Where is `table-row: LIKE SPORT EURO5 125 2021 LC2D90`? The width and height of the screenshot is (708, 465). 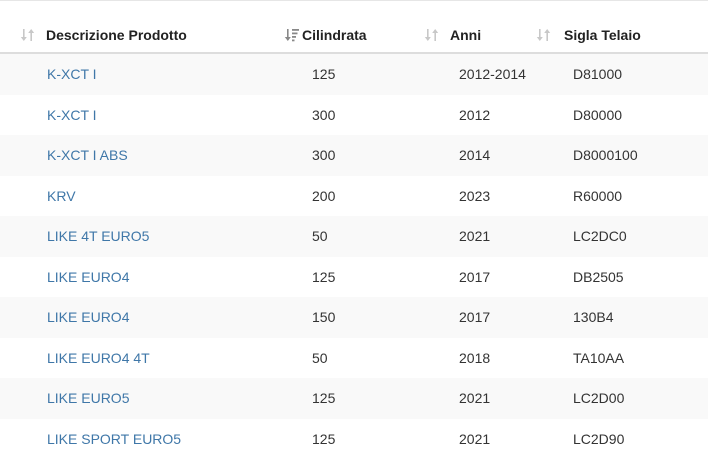
table-row: LIKE SPORT EURO5 125 2021 LC2D90 is located at coordinates (354, 438).